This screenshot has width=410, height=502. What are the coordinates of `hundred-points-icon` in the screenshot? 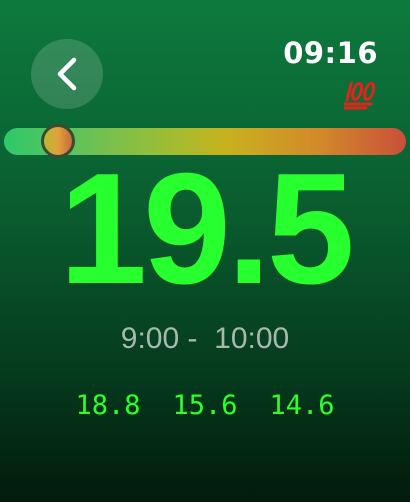 It's located at (360, 95).